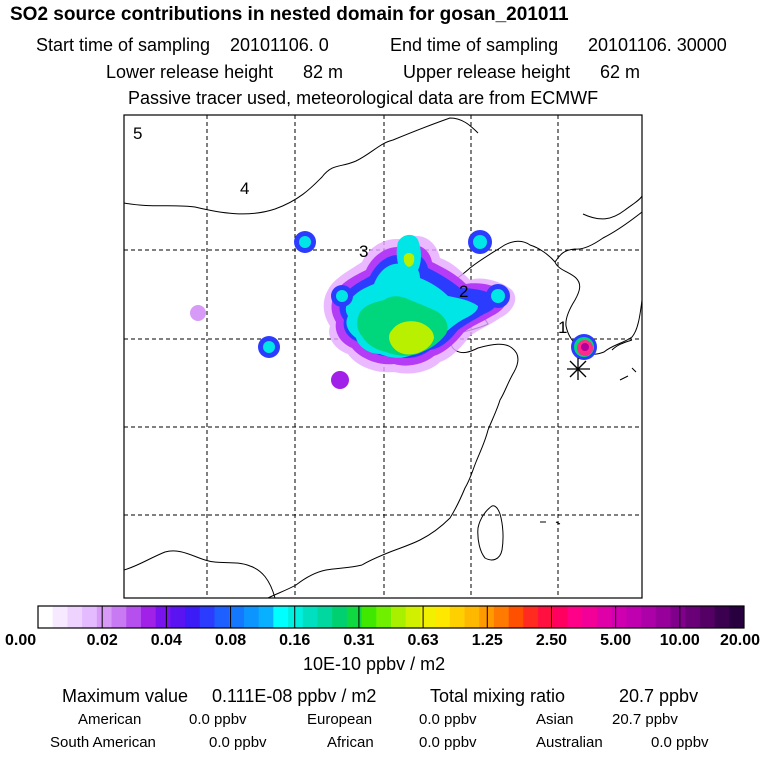  What do you see at coordinates (490, 533) in the screenshot?
I see `taiwan` at bounding box center [490, 533].